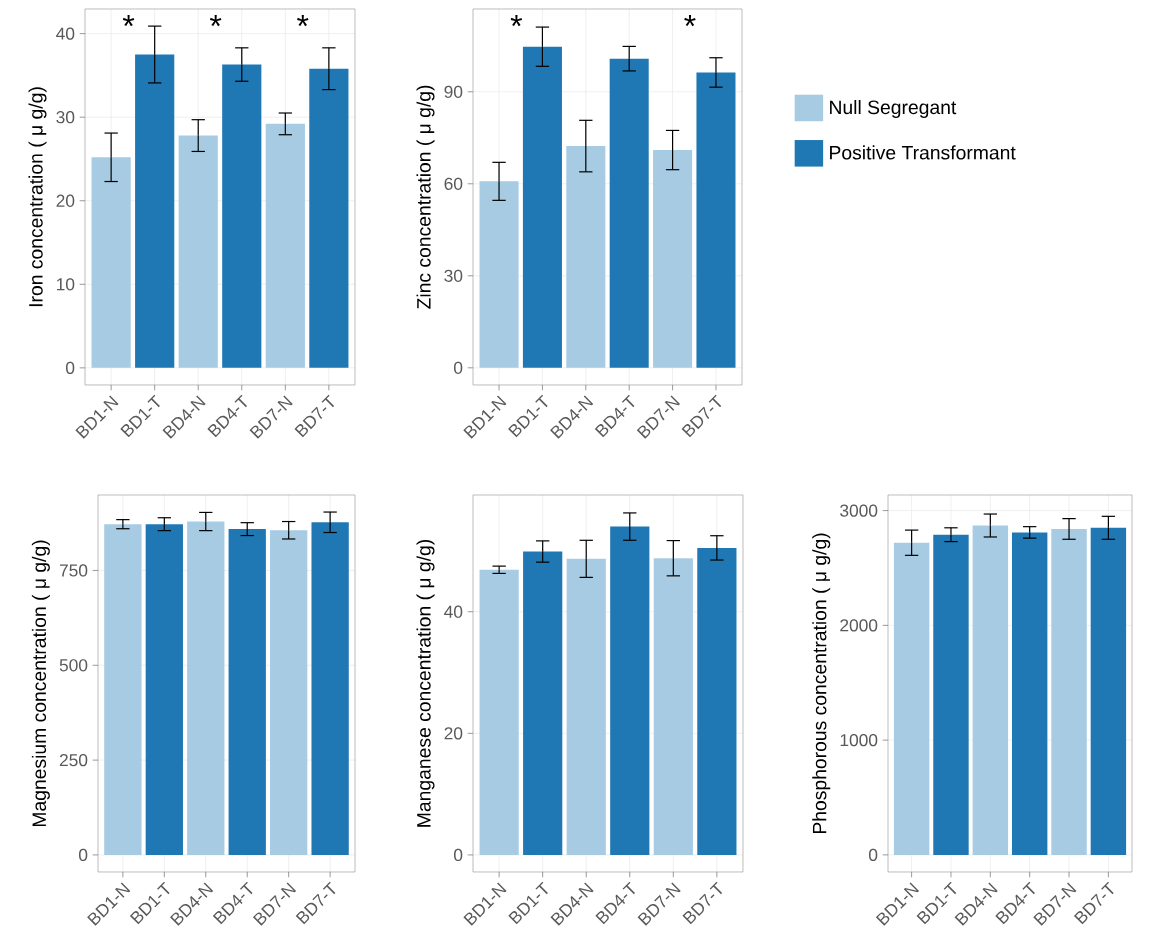  What do you see at coordinates (859, 740) in the screenshot?
I see `y-tick-label: 1000` at bounding box center [859, 740].